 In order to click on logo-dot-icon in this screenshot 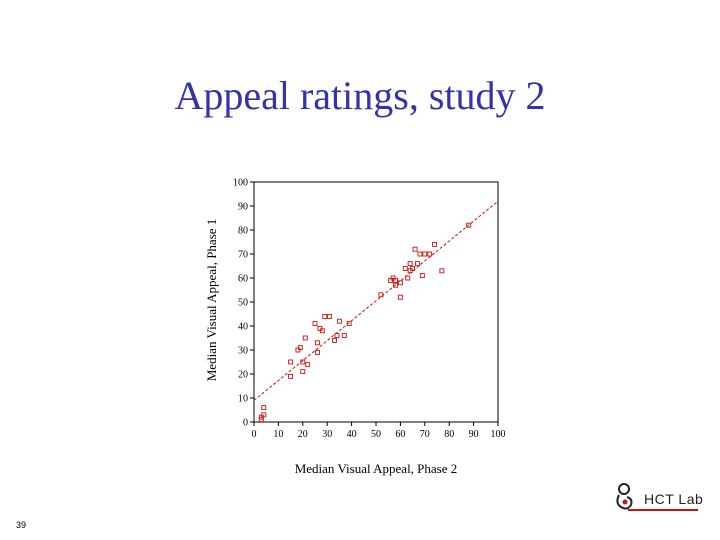, I will do `click(625, 502)`.